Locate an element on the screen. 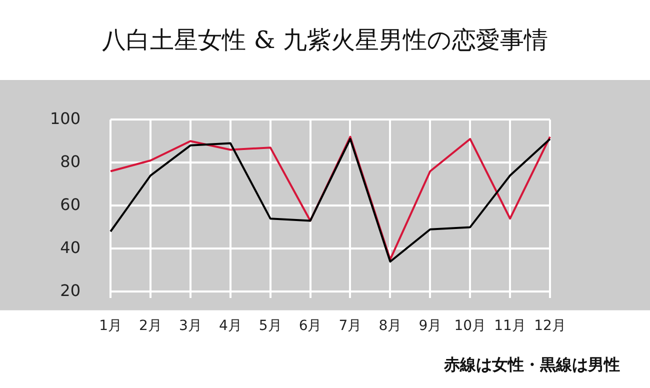  x-tick-label: 7月 is located at coordinates (350, 326).